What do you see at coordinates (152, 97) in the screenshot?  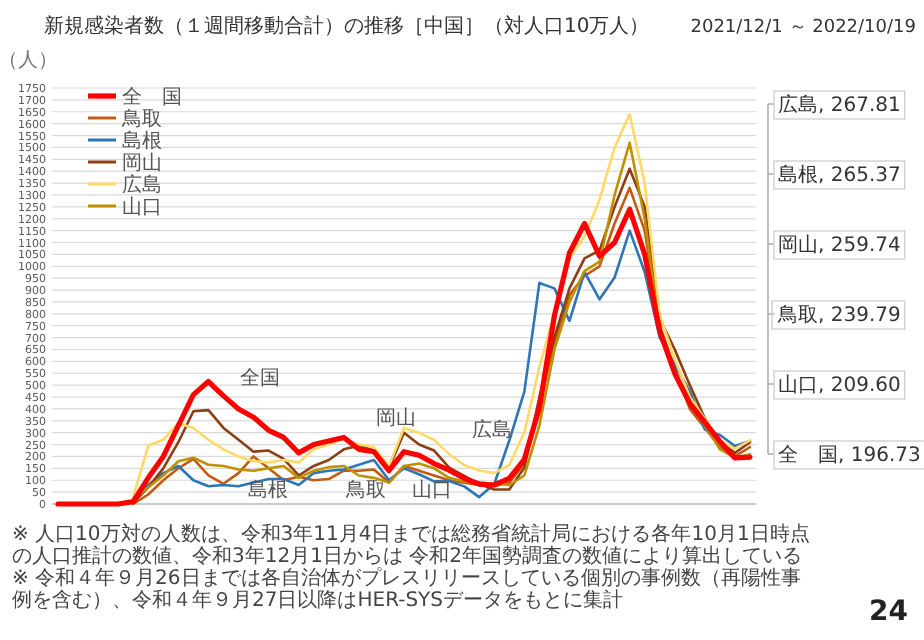 I see `legend-label: 全 国` at bounding box center [152, 97].